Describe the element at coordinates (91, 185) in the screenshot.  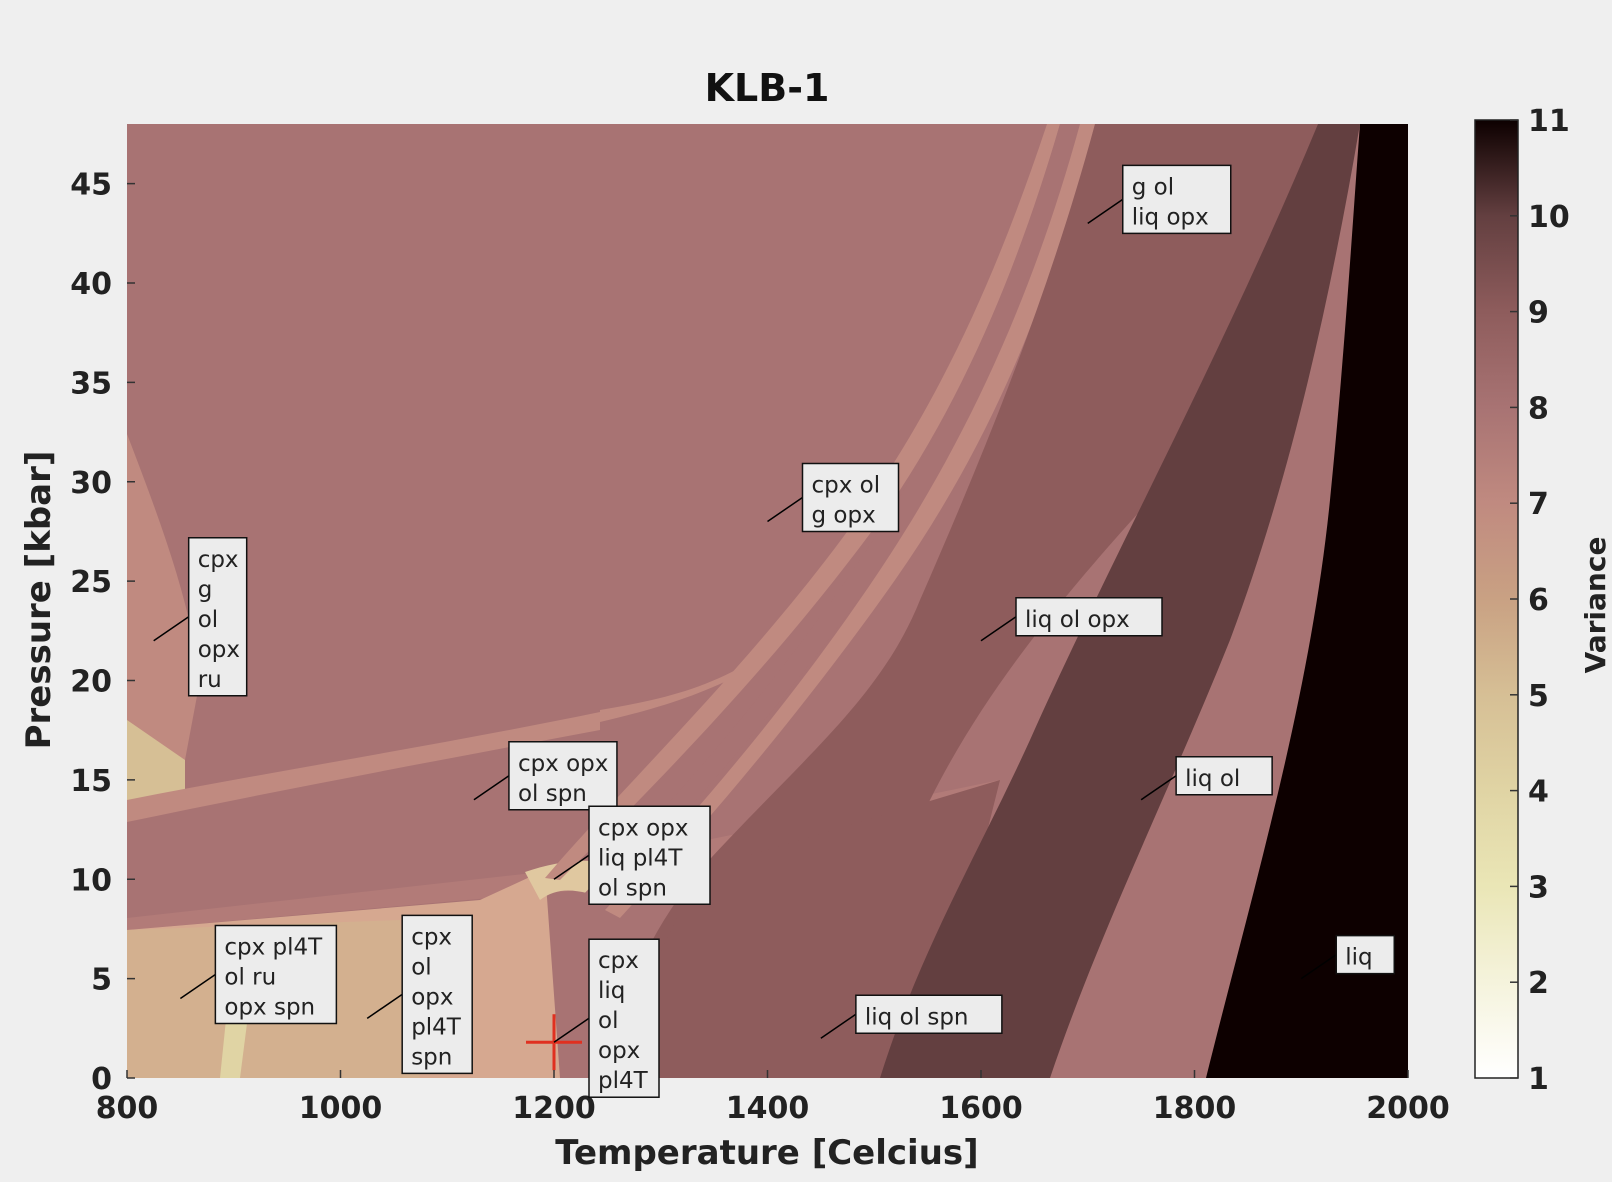
I see `y-tick-label: 45` at that location.